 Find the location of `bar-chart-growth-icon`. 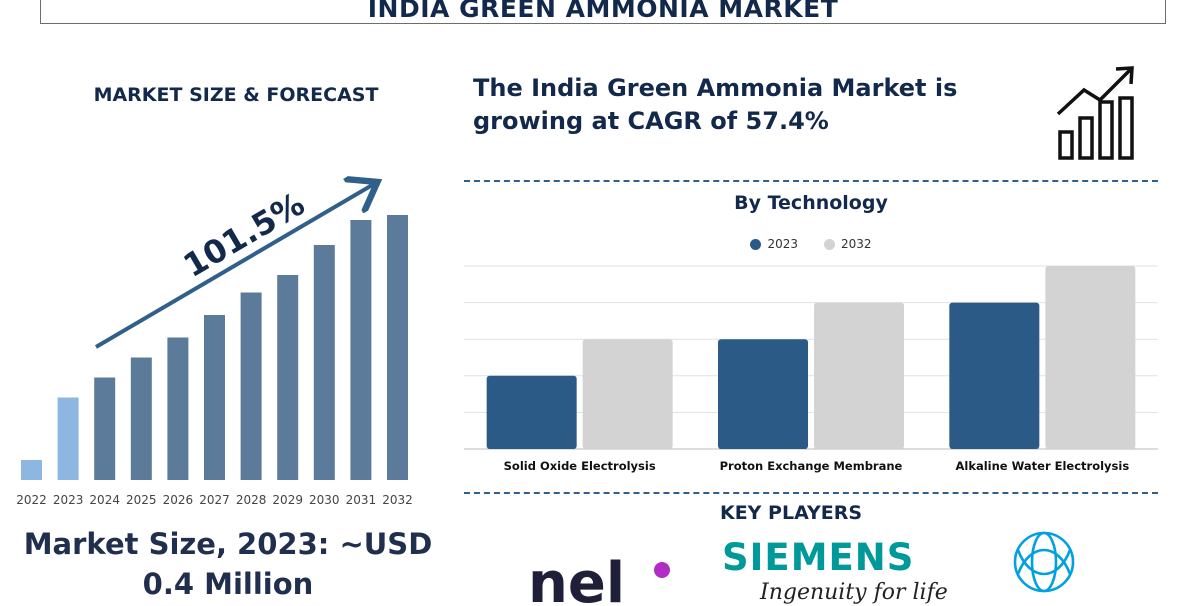

bar-chart-growth-icon is located at coordinates (1095, 113).